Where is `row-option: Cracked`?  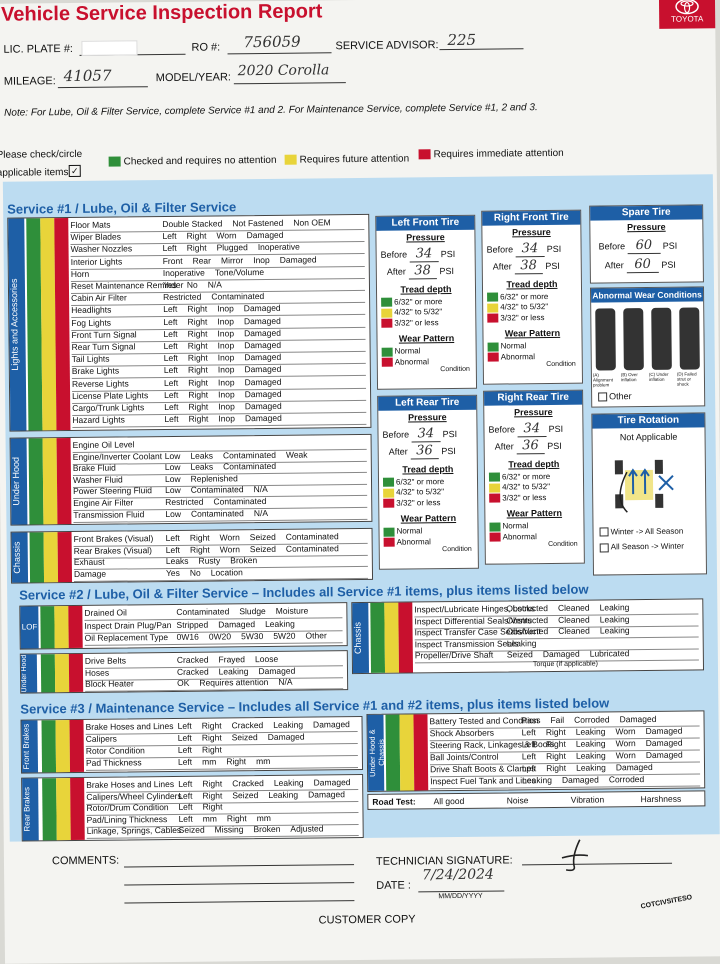
row-option: Cracked is located at coordinates (247, 725).